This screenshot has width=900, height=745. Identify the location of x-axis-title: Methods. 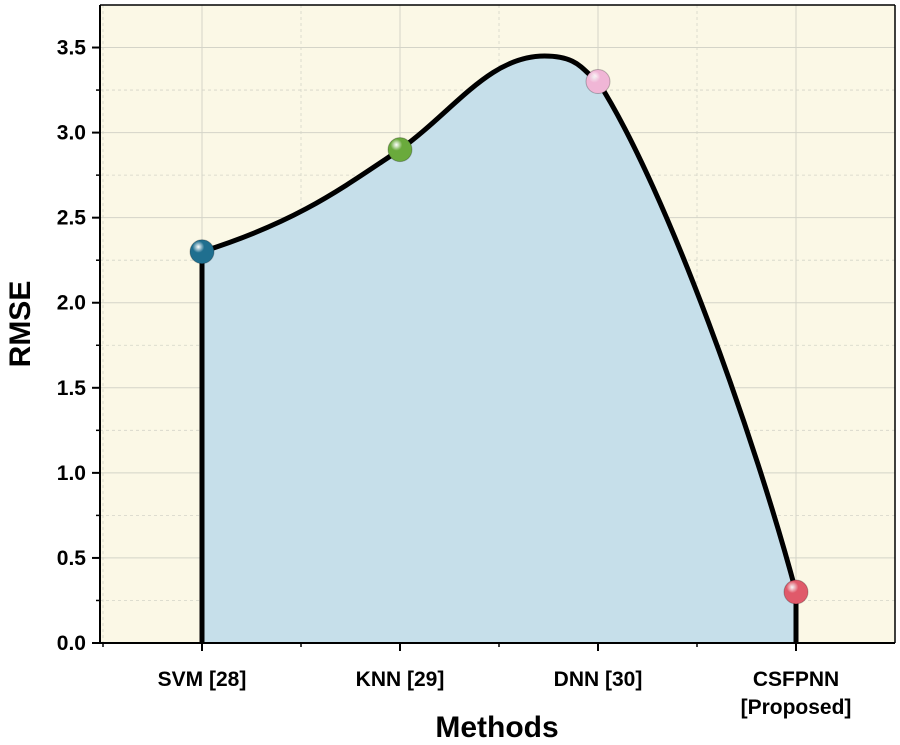
(496, 727).